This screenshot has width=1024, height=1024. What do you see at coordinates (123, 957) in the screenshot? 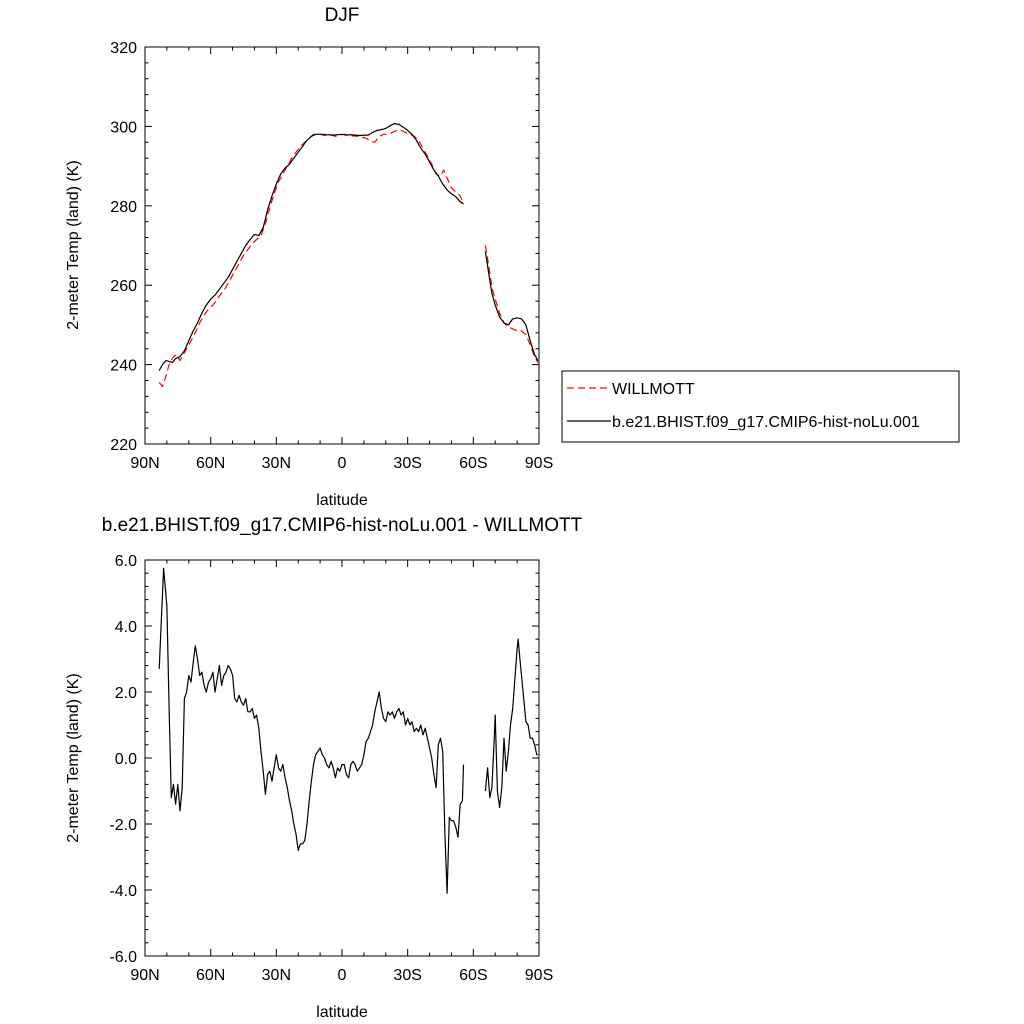
I see `y-tick-label: -6.0` at bounding box center [123, 957].